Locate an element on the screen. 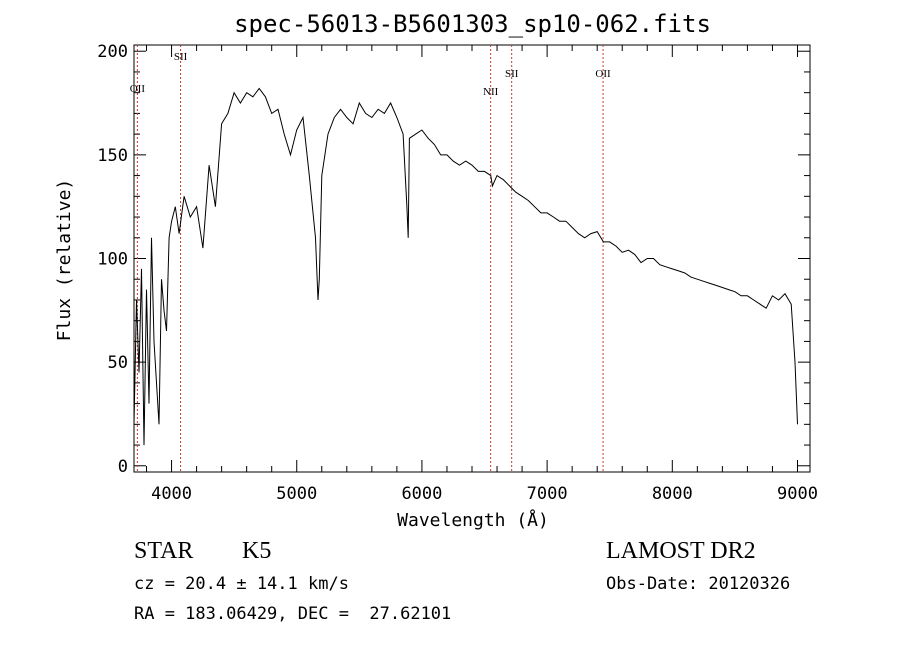  x-tick-label: 7000 is located at coordinates (547, 494).